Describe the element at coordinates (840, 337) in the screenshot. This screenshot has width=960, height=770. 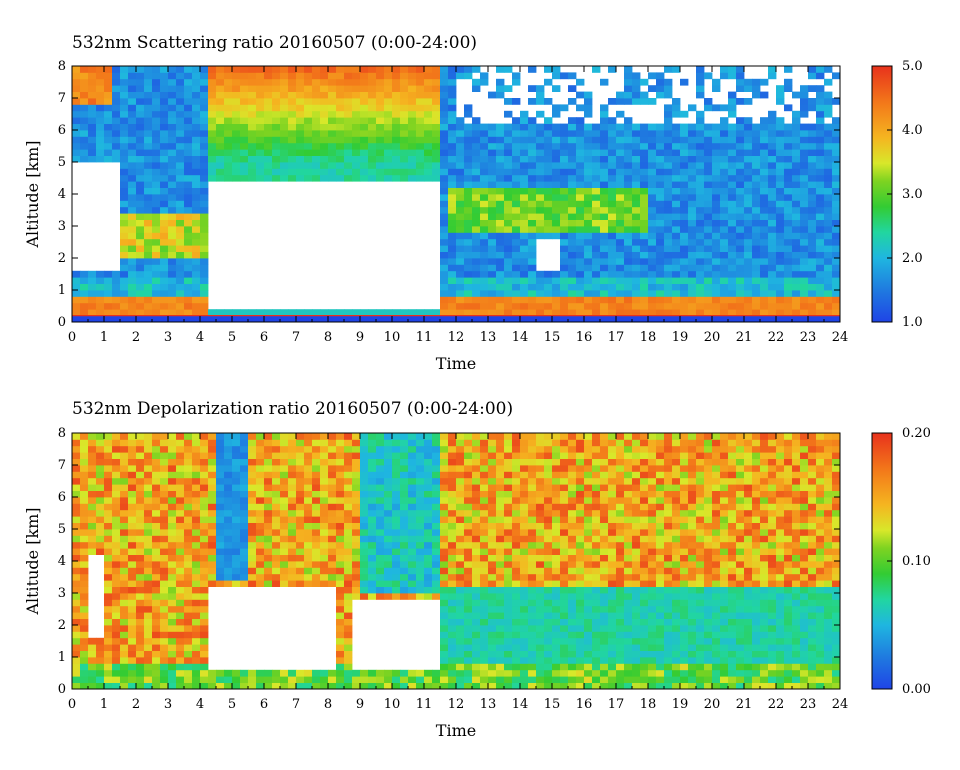
I see `x-tick-label: 24` at that location.